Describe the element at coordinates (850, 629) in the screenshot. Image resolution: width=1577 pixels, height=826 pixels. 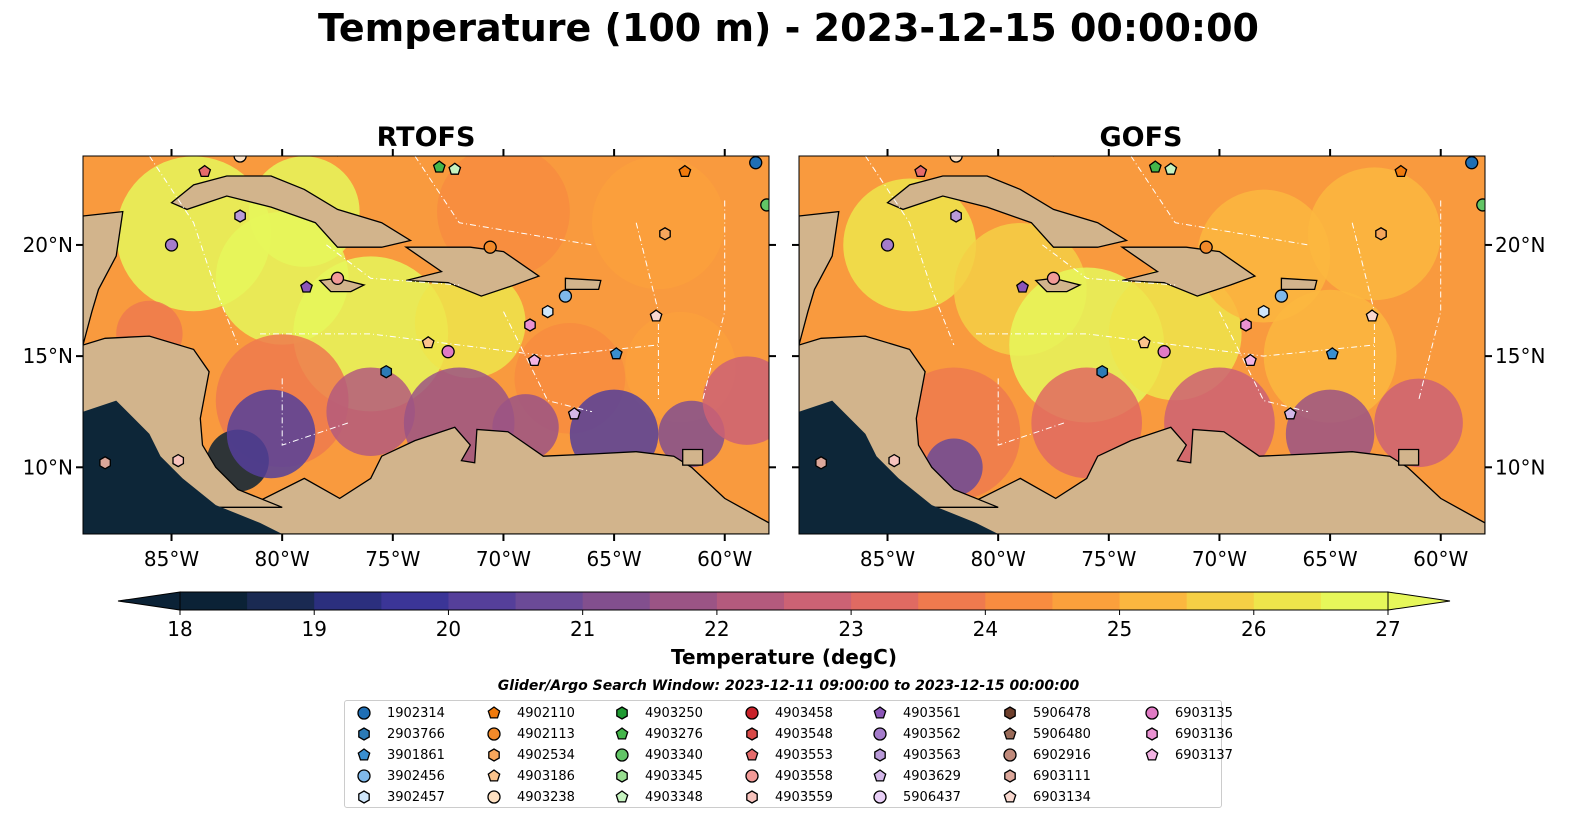
I see `colorbar-tick-label: 23` at that location.